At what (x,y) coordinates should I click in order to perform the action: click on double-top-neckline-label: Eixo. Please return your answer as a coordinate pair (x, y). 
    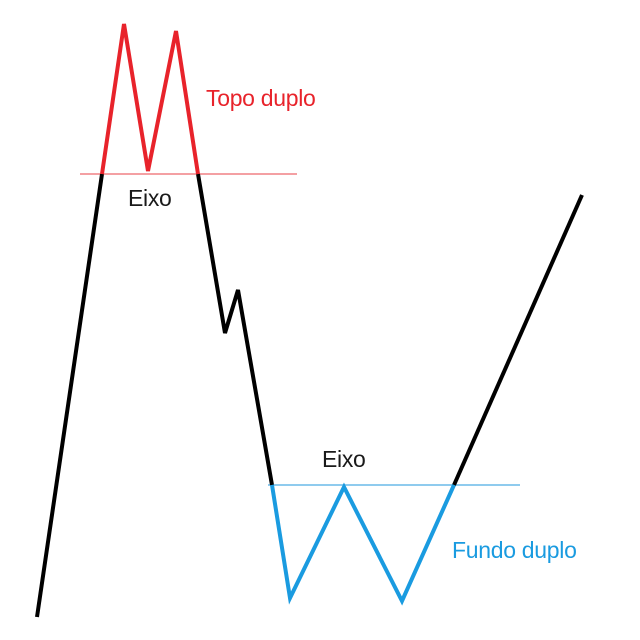
    Looking at the image, I should click on (150, 198).